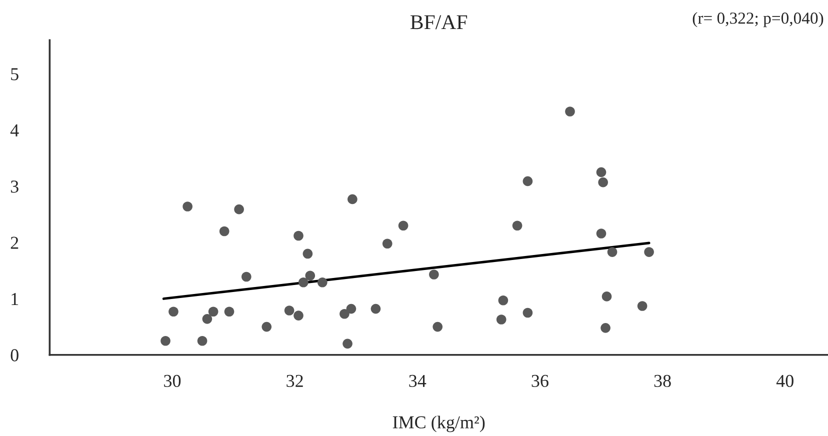 The image size is (828, 436). What do you see at coordinates (14, 242) in the screenshot?
I see `y-tick-label: 2` at bounding box center [14, 242].